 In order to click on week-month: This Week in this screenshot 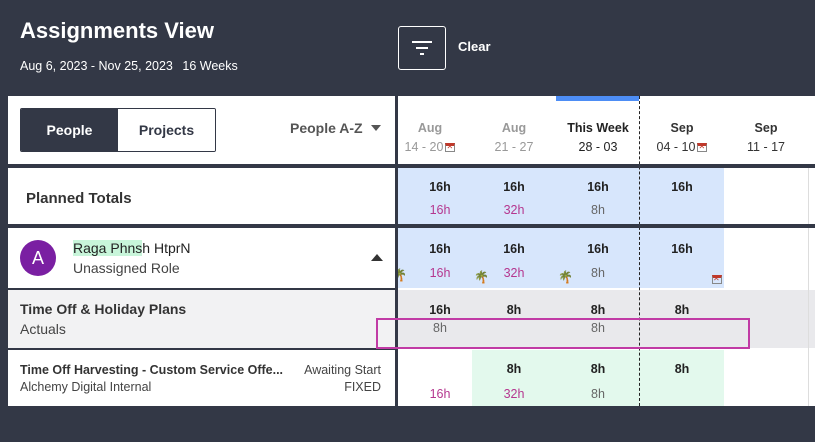, I will do `click(598, 128)`.